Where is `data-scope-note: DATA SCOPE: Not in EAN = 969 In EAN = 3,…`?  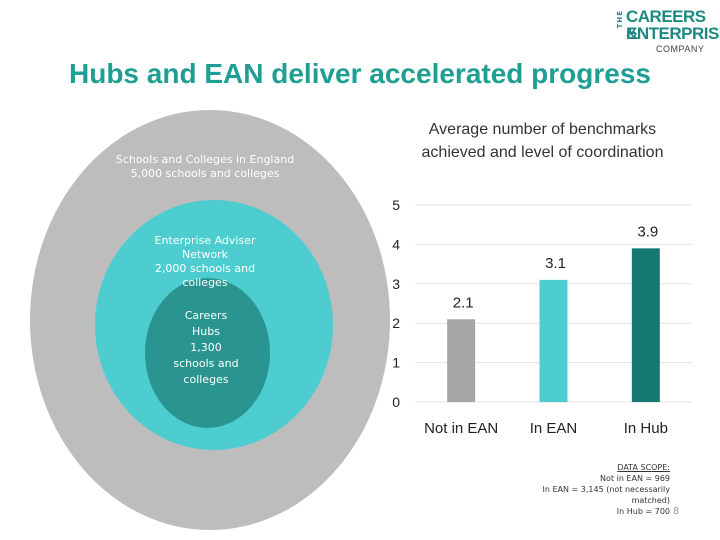
data-scope-note: DATA SCOPE: Not in EAN = 969 In EAN = 3,… is located at coordinates (595, 489).